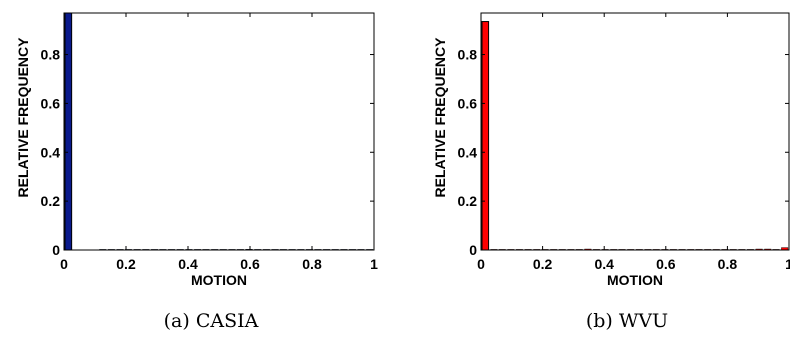 This screenshot has height=337, width=790. Describe the element at coordinates (473, 250) in the screenshot. I see `y-tick-label-b-0: 0` at that location.